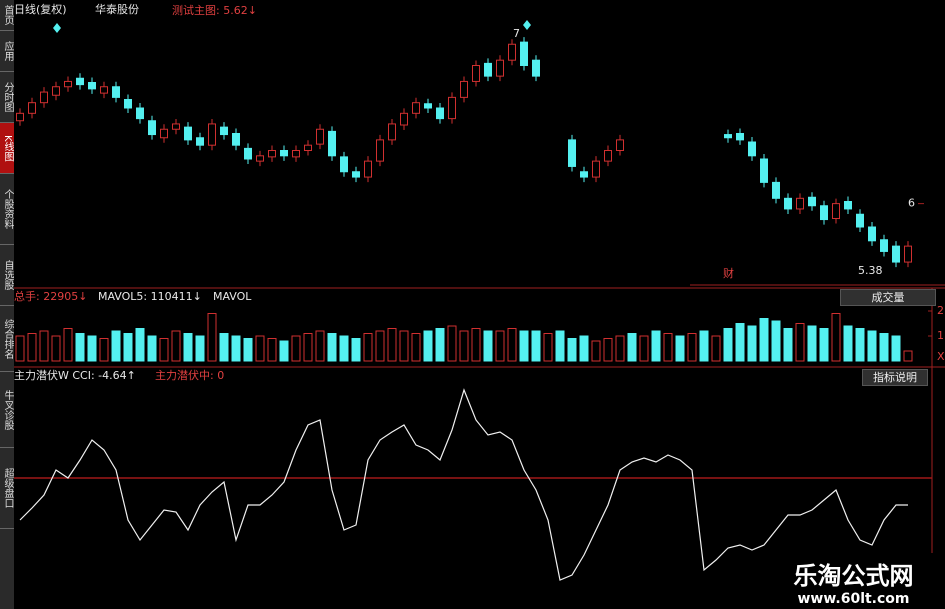 The width and height of the screenshot is (945, 609). Describe the element at coordinates (853, 599) in the screenshot. I see `watermark-url: www.60lt.com` at that location.